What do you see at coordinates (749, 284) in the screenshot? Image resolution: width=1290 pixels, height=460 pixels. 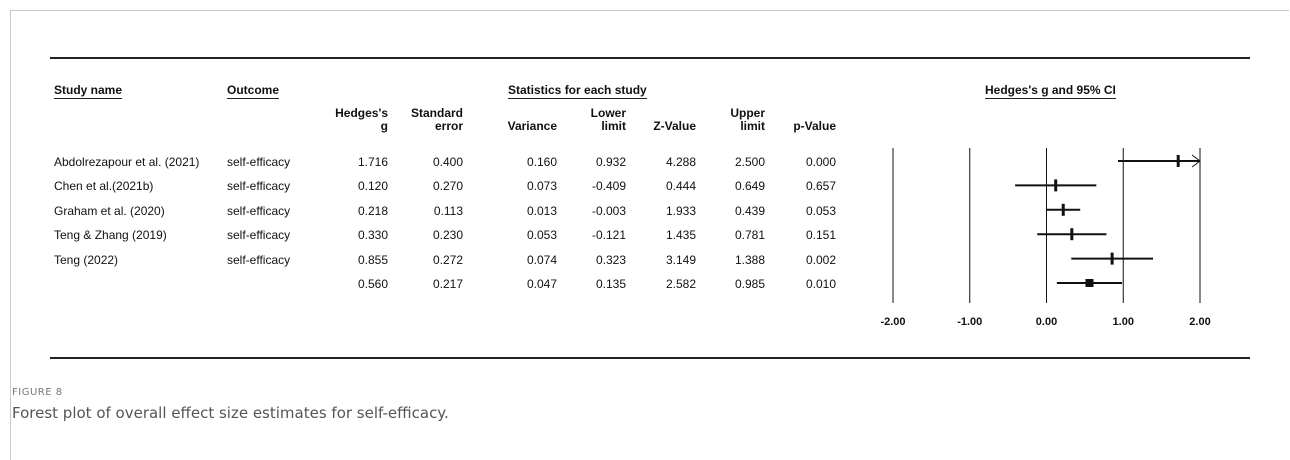 I see `summary-upper: 0.985` at bounding box center [749, 284].